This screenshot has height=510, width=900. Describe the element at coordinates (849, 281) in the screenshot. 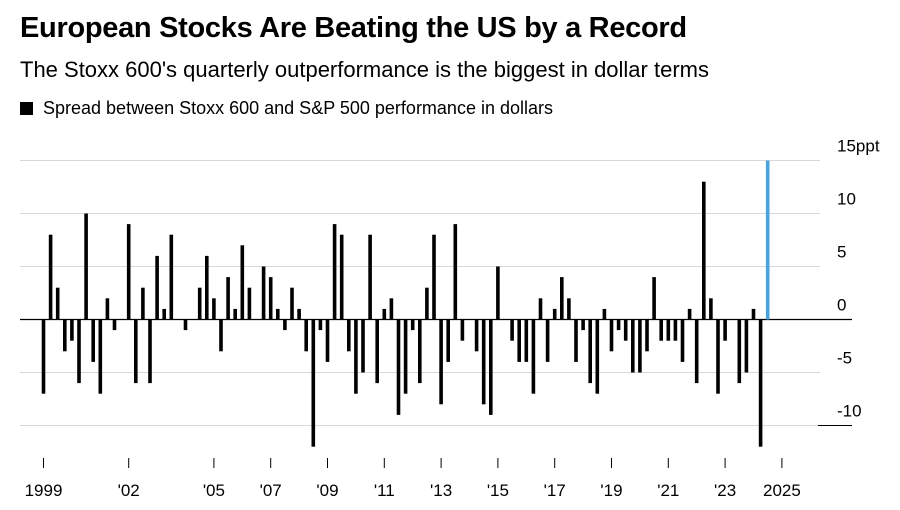

I see `y-axis: 15ppt 10 5 0 -5 -10` at that location.